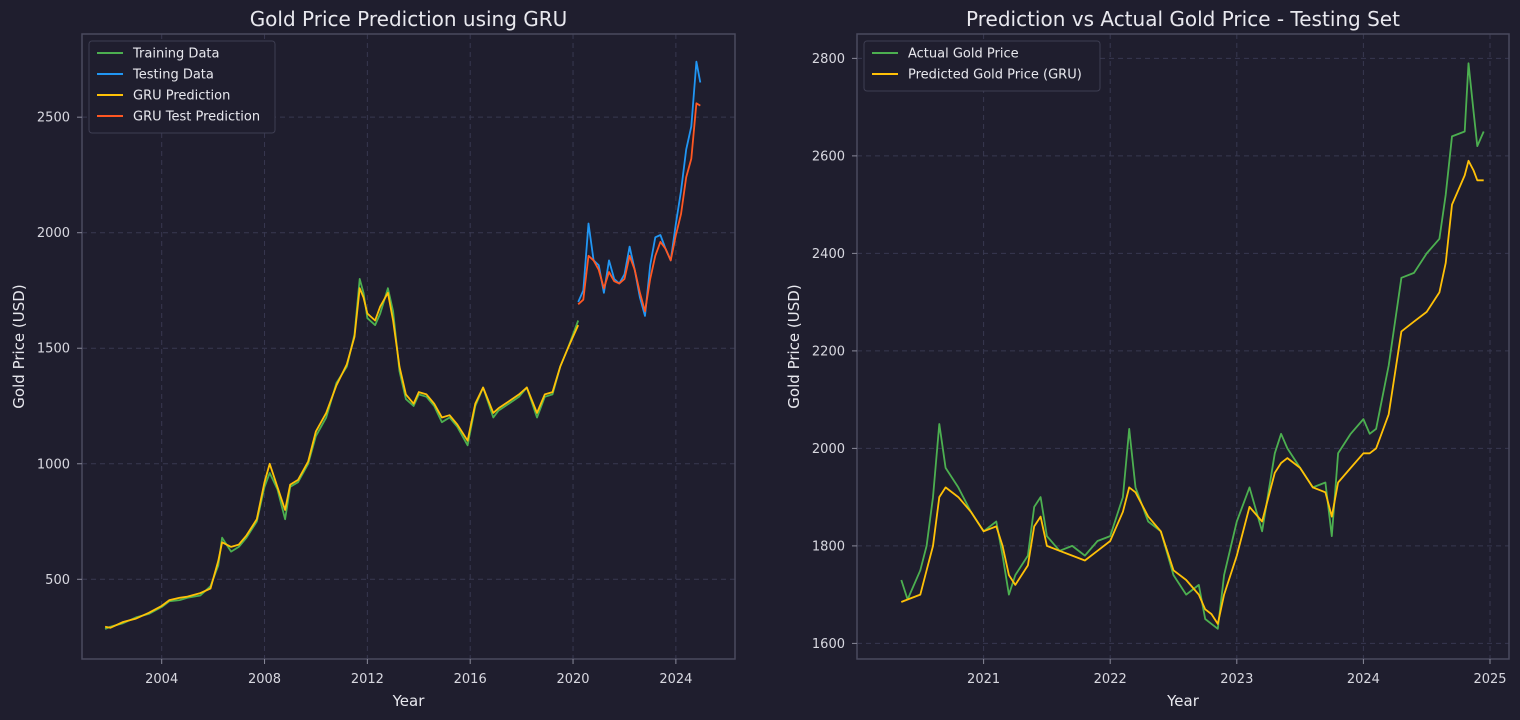  Describe the element at coordinates (196, 117) in the screenshot. I see `legend-label: GRU Test Prediction` at that location.